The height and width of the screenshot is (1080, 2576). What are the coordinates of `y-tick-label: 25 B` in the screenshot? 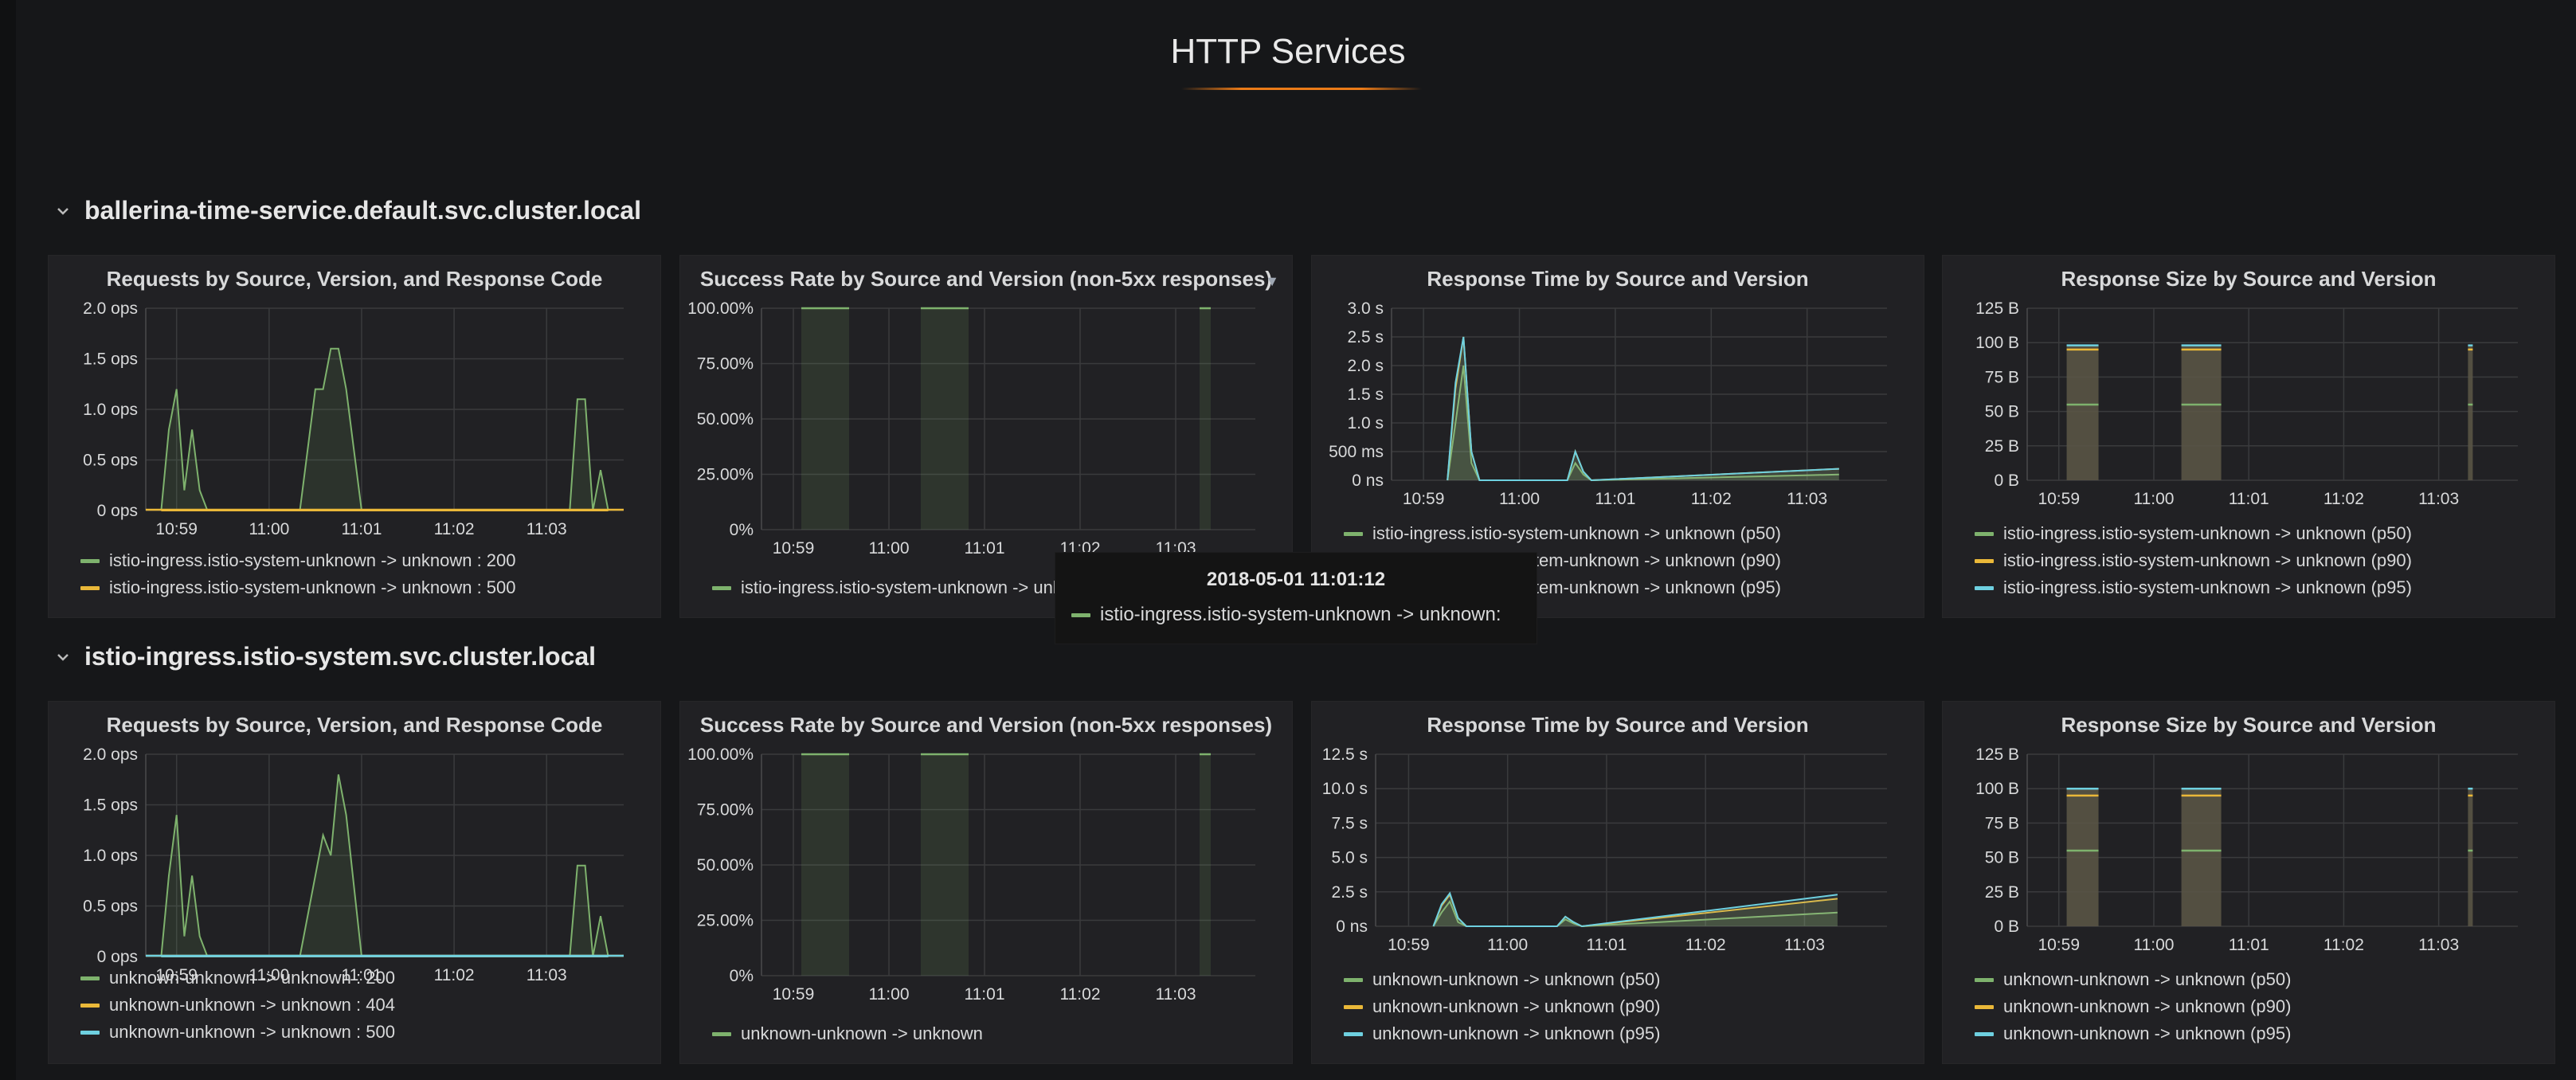 It's located at (2002, 892).